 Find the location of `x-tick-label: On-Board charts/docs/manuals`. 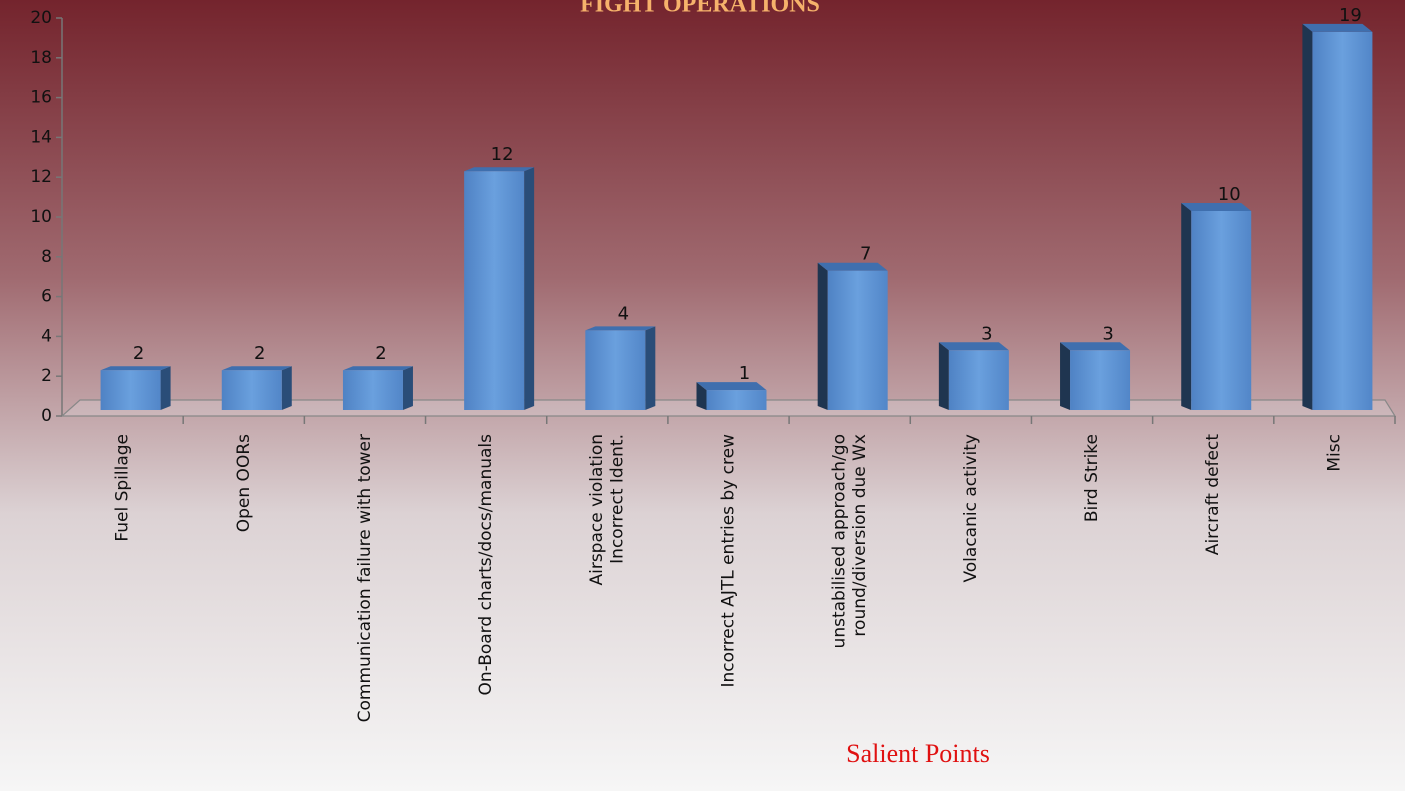

x-tick-label: On-Board charts/docs/manuals is located at coordinates (486, 565).